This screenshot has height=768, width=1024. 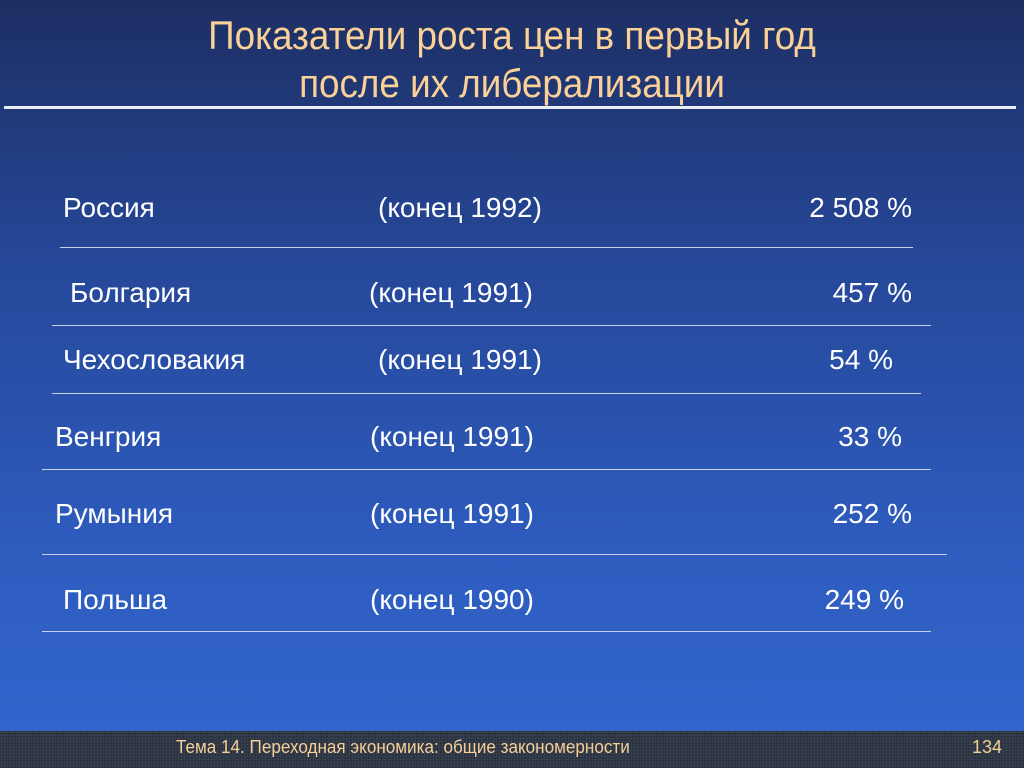 What do you see at coordinates (114, 513) in the screenshot?
I see `country-cell: Румыния` at bounding box center [114, 513].